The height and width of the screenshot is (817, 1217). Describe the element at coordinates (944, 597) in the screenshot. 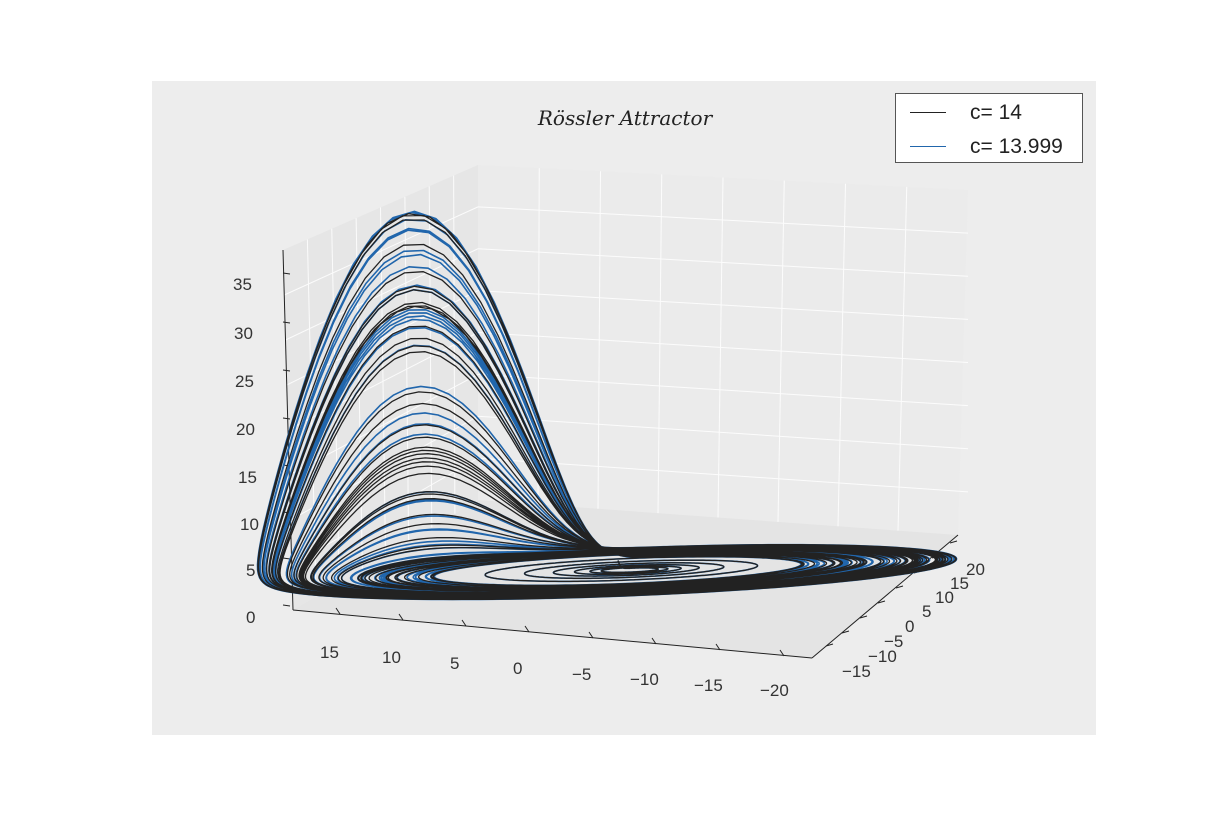

I see `y-tick-label: 10` at that location.